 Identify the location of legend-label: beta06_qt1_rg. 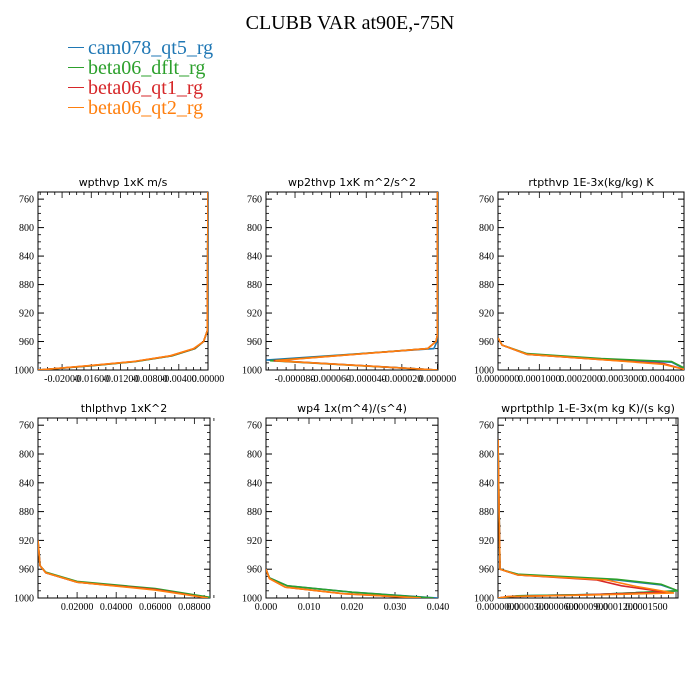
(146, 88).